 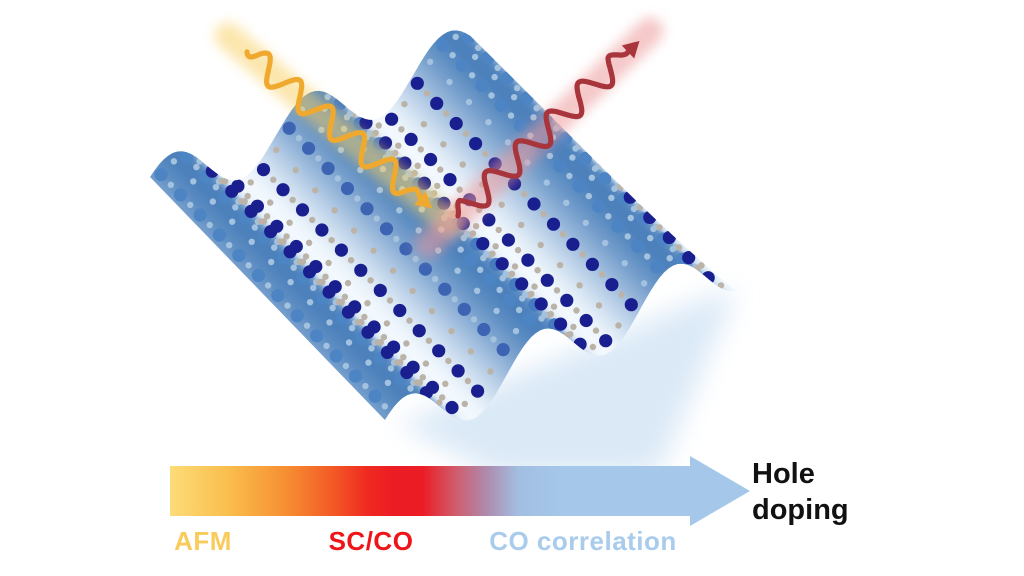 What do you see at coordinates (460, 491) in the screenshot?
I see `hole-doping-arrow` at bounding box center [460, 491].